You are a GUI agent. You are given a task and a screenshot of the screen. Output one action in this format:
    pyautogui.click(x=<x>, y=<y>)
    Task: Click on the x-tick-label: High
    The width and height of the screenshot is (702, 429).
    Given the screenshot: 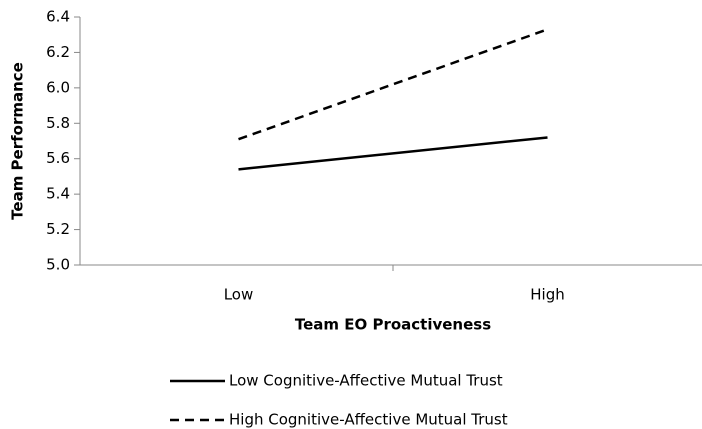 What is the action you would take?
    pyautogui.click(x=547, y=295)
    